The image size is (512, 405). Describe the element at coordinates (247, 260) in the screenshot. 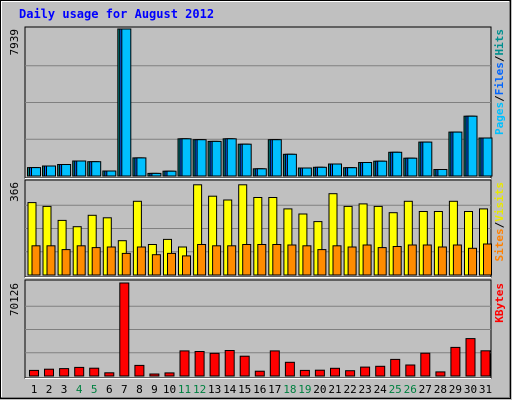

I see `bar-visits-s1-day15` at that location.